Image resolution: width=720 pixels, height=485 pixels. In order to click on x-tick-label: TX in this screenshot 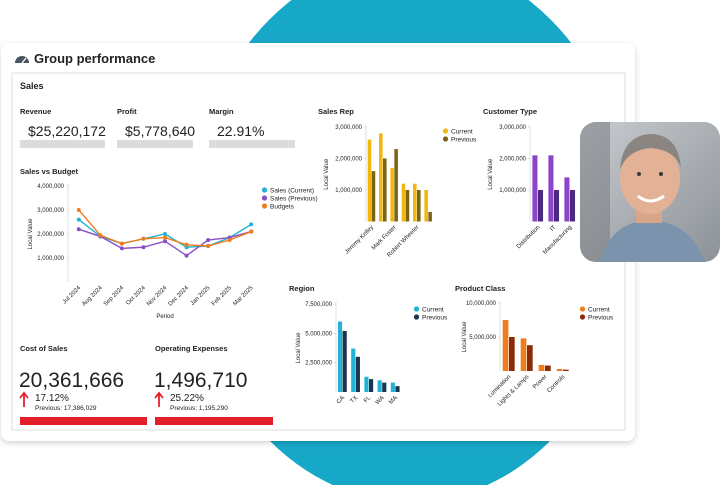, I will do `click(355, 400)`.